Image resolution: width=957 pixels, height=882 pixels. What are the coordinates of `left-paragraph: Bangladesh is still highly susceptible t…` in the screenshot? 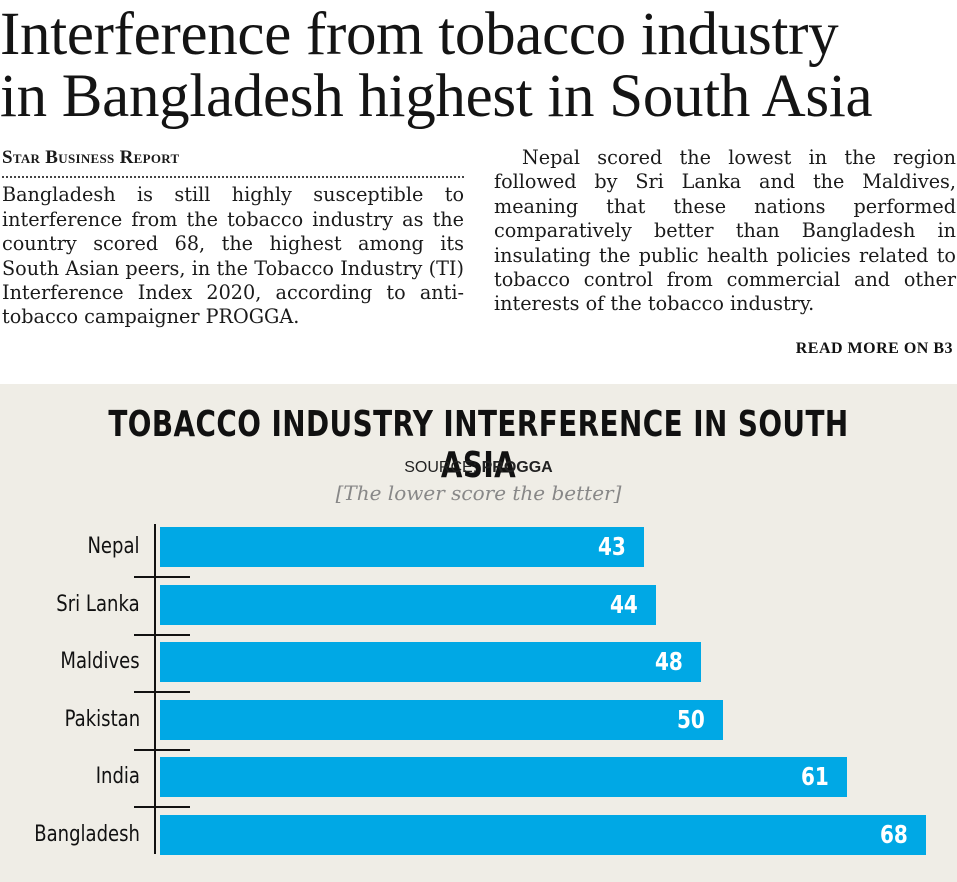 It's located at (233, 256).